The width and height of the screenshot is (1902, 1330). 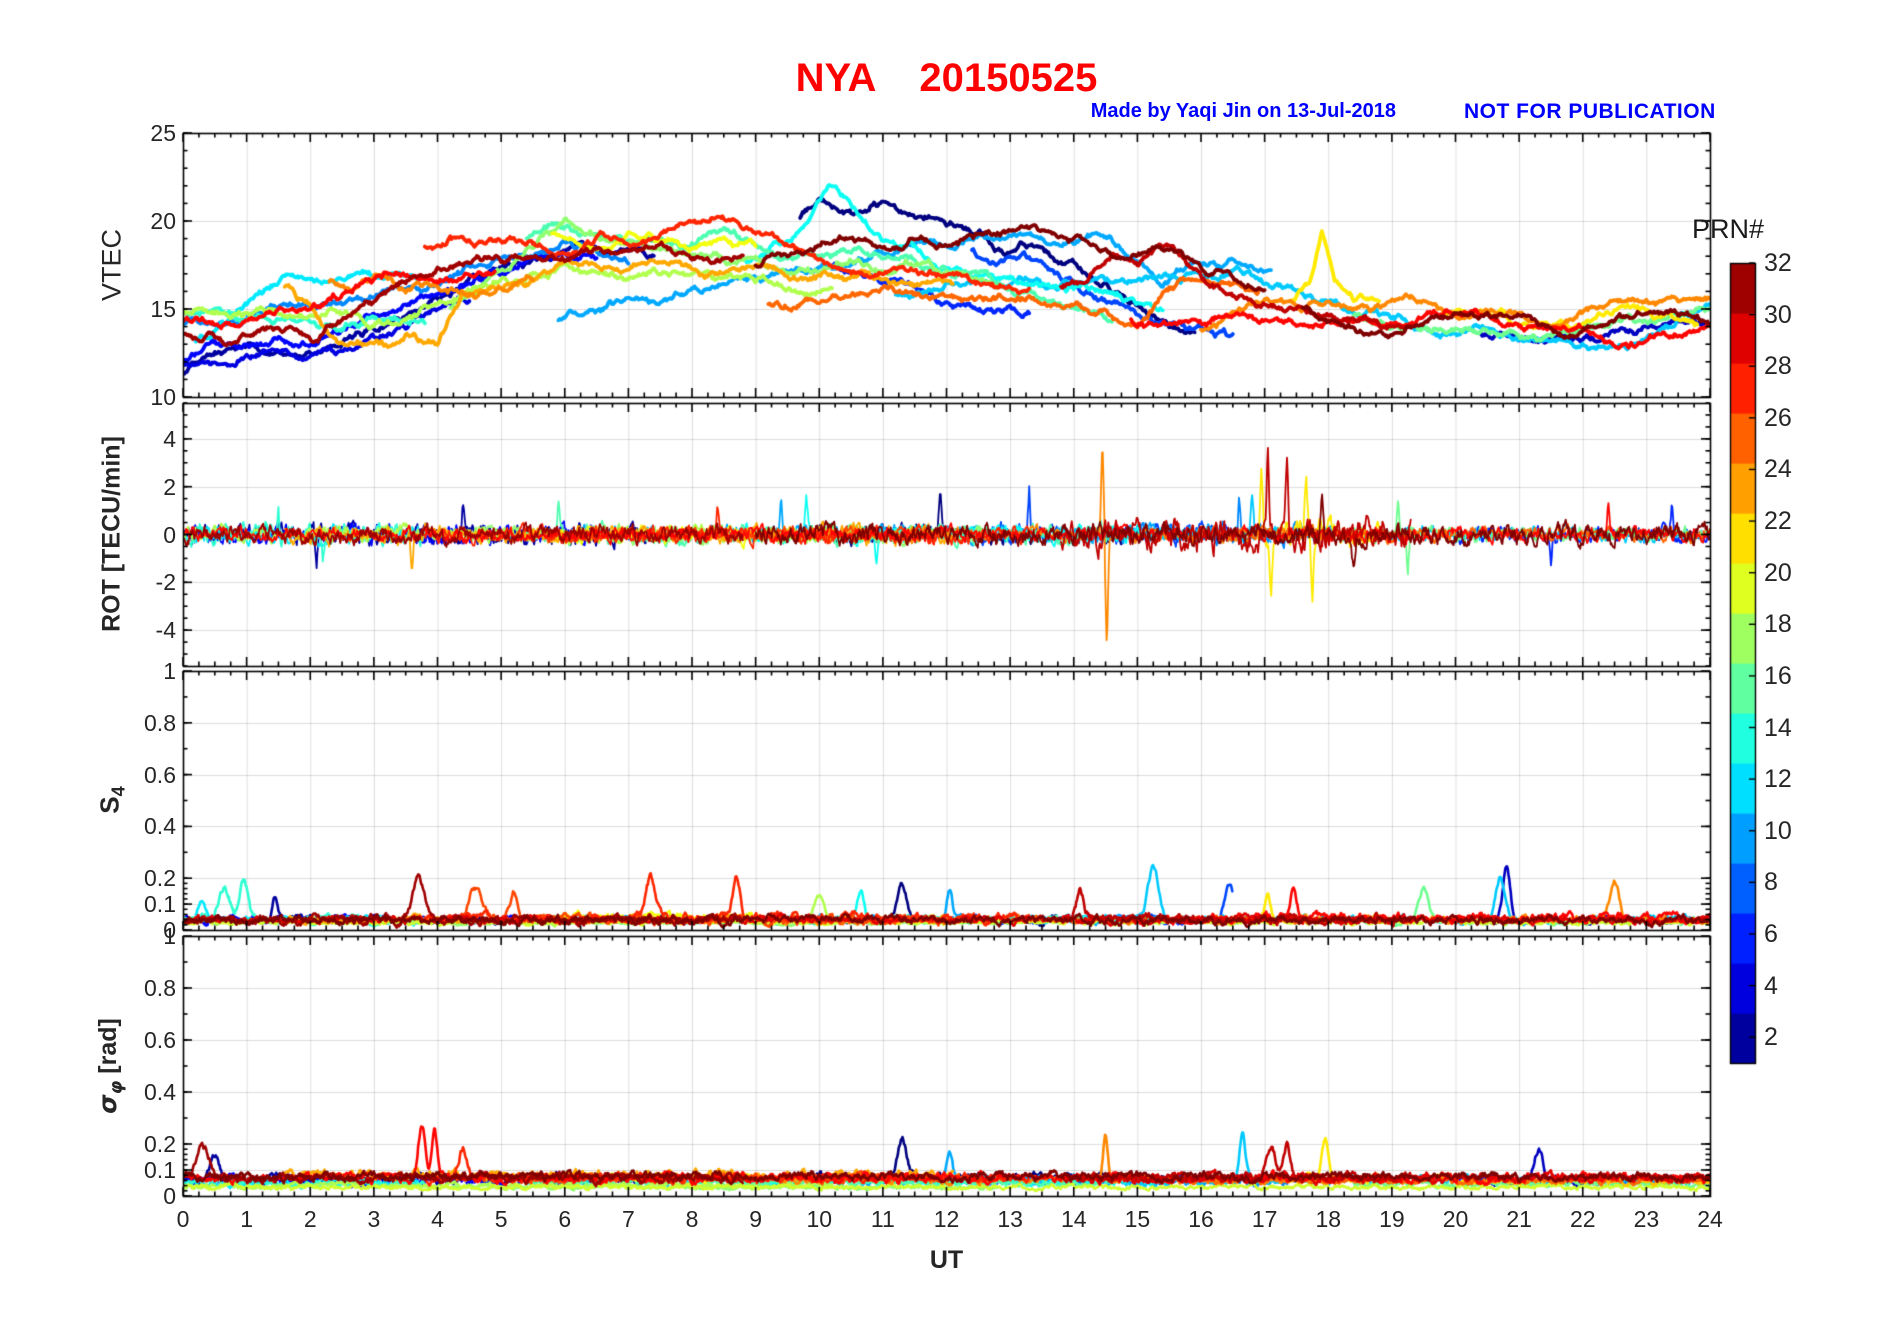 What do you see at coordinates (946, 1260) in the screenshot?
I see `x-axis-label: UT` at bounding box center [946, 1260].